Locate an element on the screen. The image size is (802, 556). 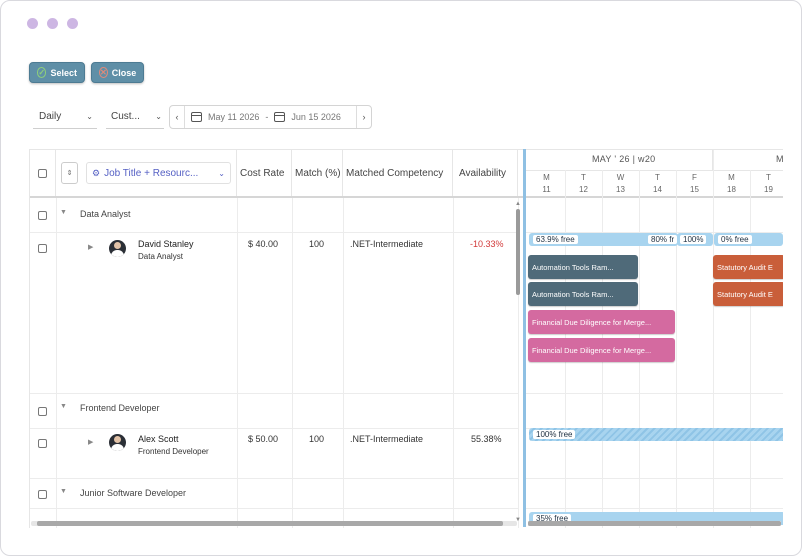
chevron-right-icon: › is located at coordinates (363, 117).